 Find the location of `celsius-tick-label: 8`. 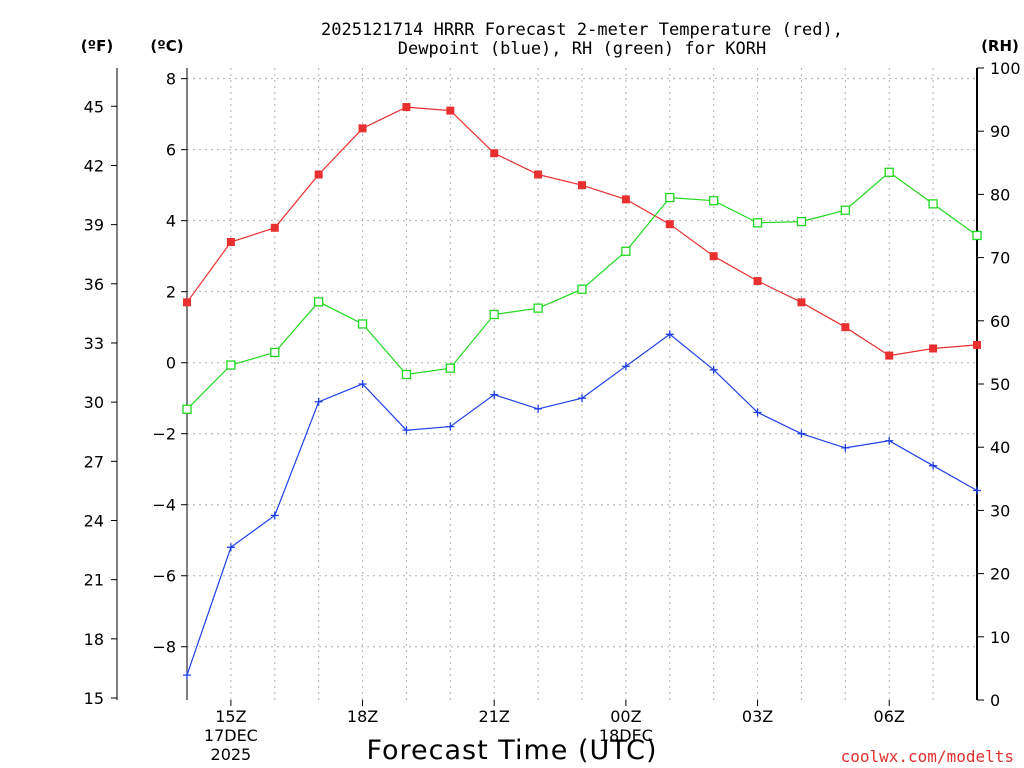

celsius-tick-label: 8 is located at coordinates (171, 79).